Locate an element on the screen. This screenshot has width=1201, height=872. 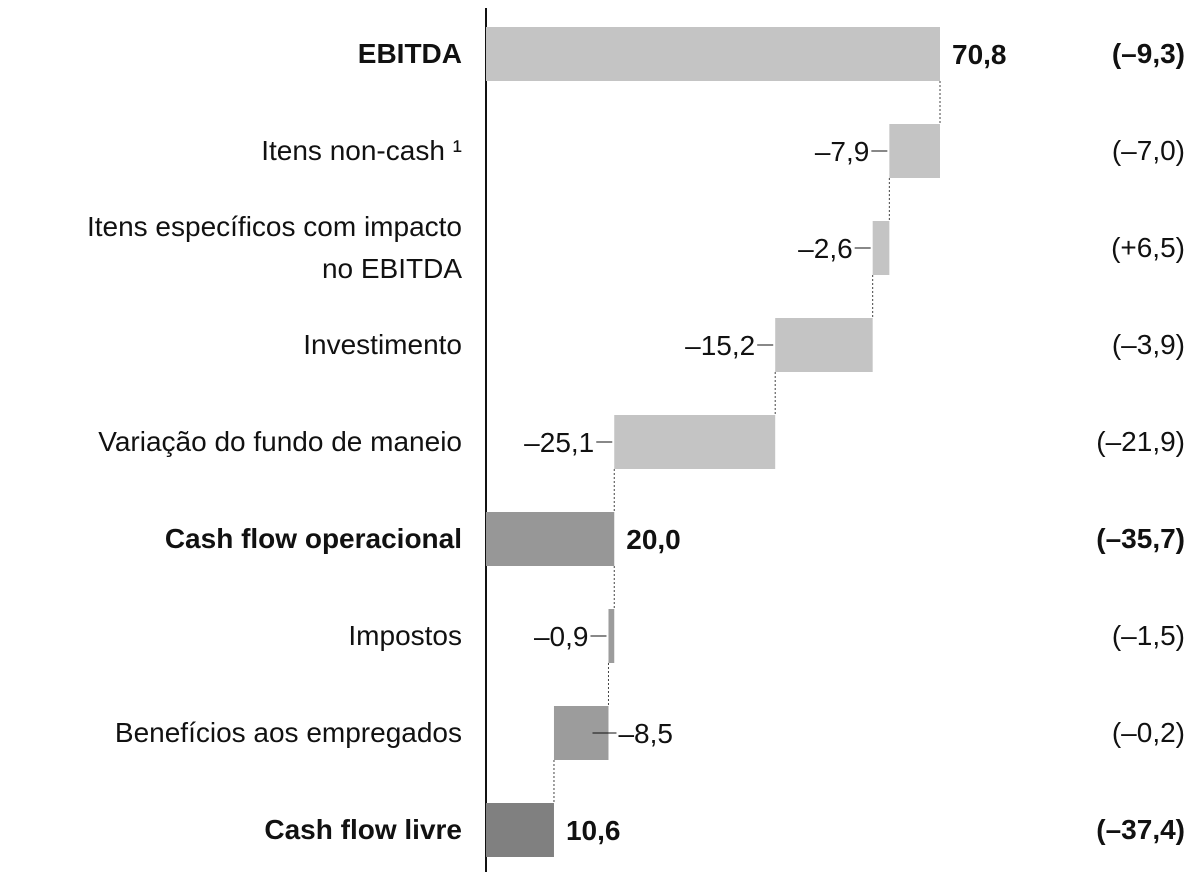
category-label: EBITDA is located at coordinates (409, 53).